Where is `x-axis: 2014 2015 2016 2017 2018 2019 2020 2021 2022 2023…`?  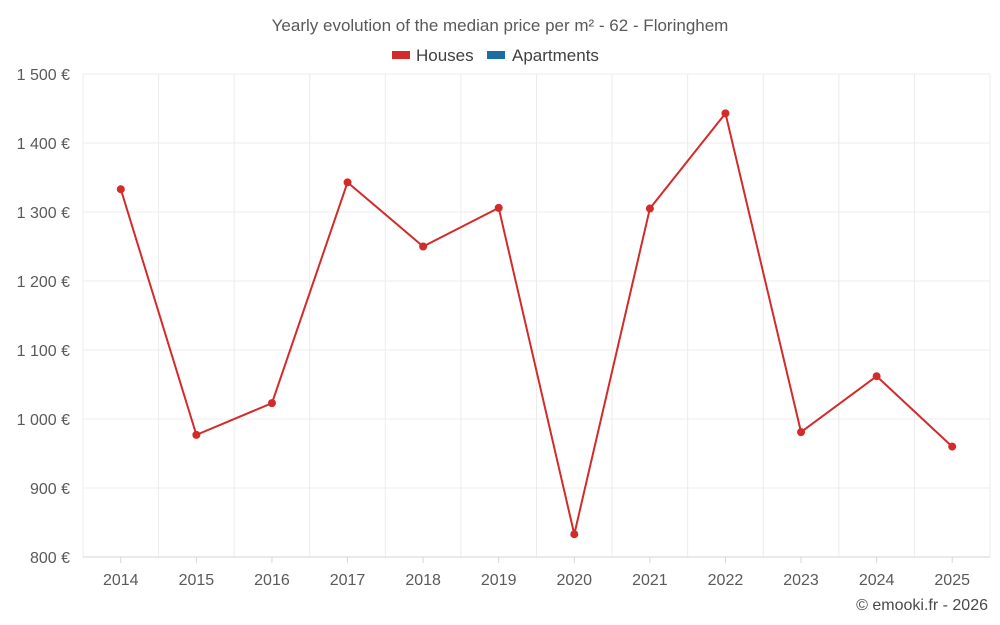
x-axis: 2014 2015 2016 2017 2018 2019 2020 2021 2022 2023… is located at coordinates (536, 572).